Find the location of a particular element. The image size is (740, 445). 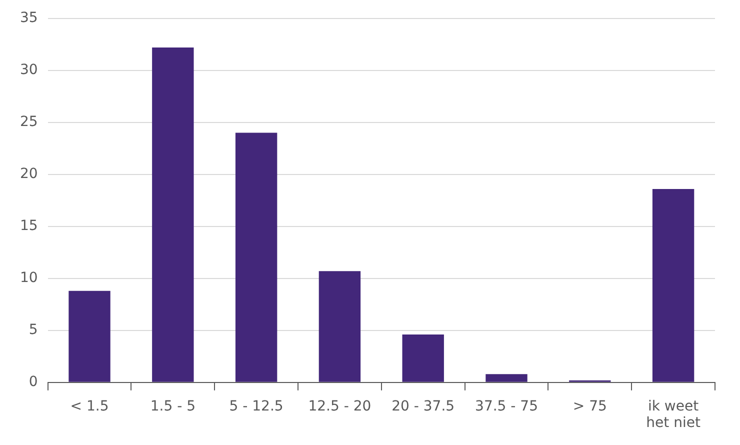

x-tick-label: 37.5 - 75 is located at coordinates (506, 406).